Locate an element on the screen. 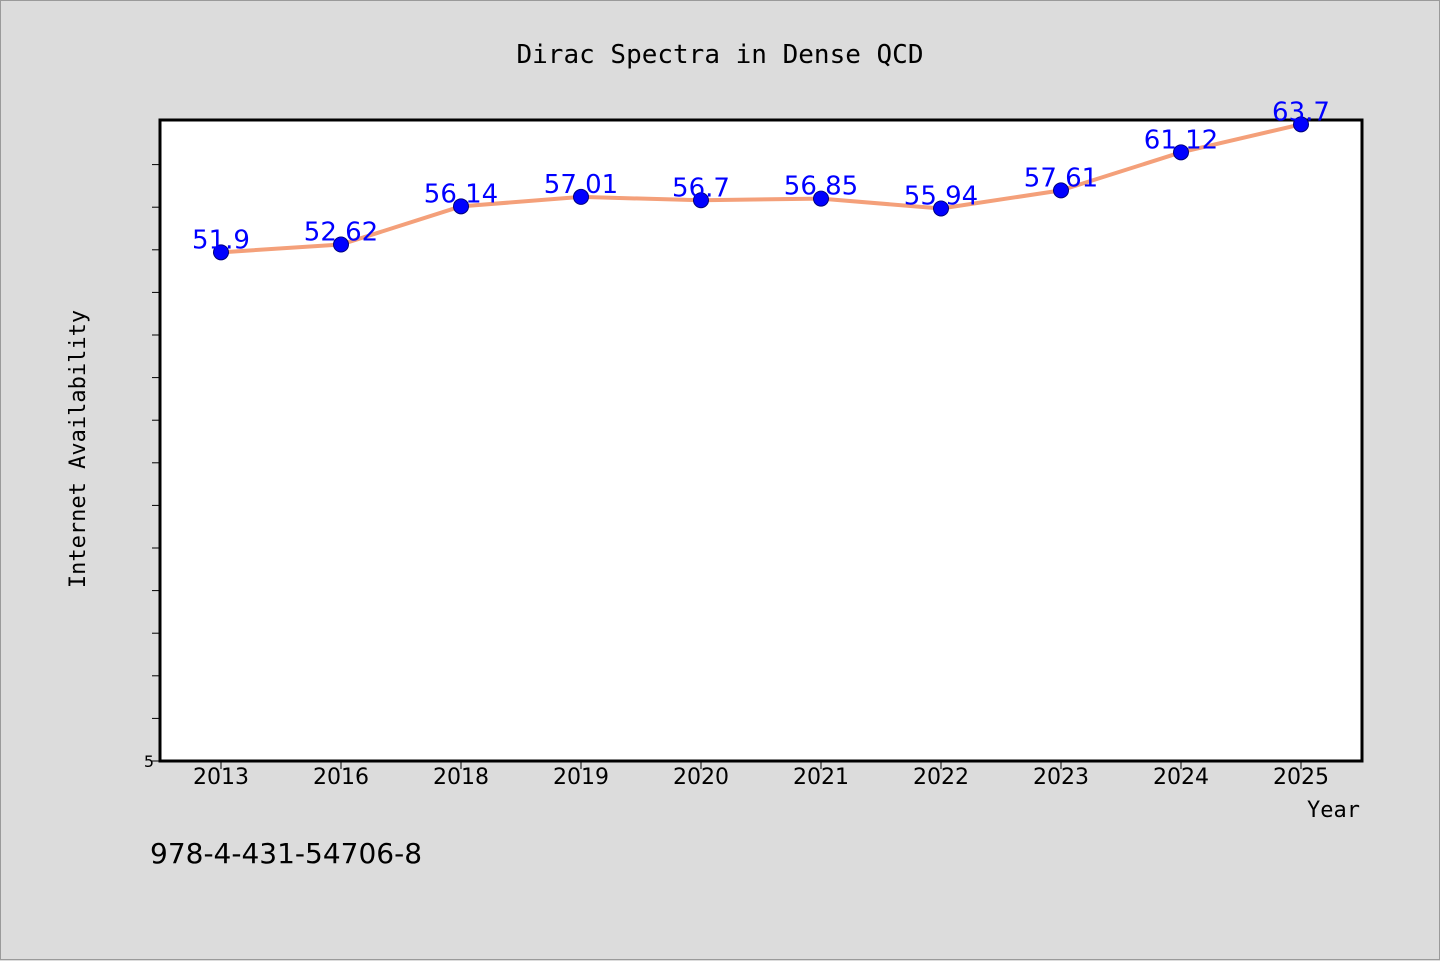 The width and height of the screenshot is (1440, 961). chart-title: Dirac Spectra in Dense QCD is located at coordinates (720, 55).